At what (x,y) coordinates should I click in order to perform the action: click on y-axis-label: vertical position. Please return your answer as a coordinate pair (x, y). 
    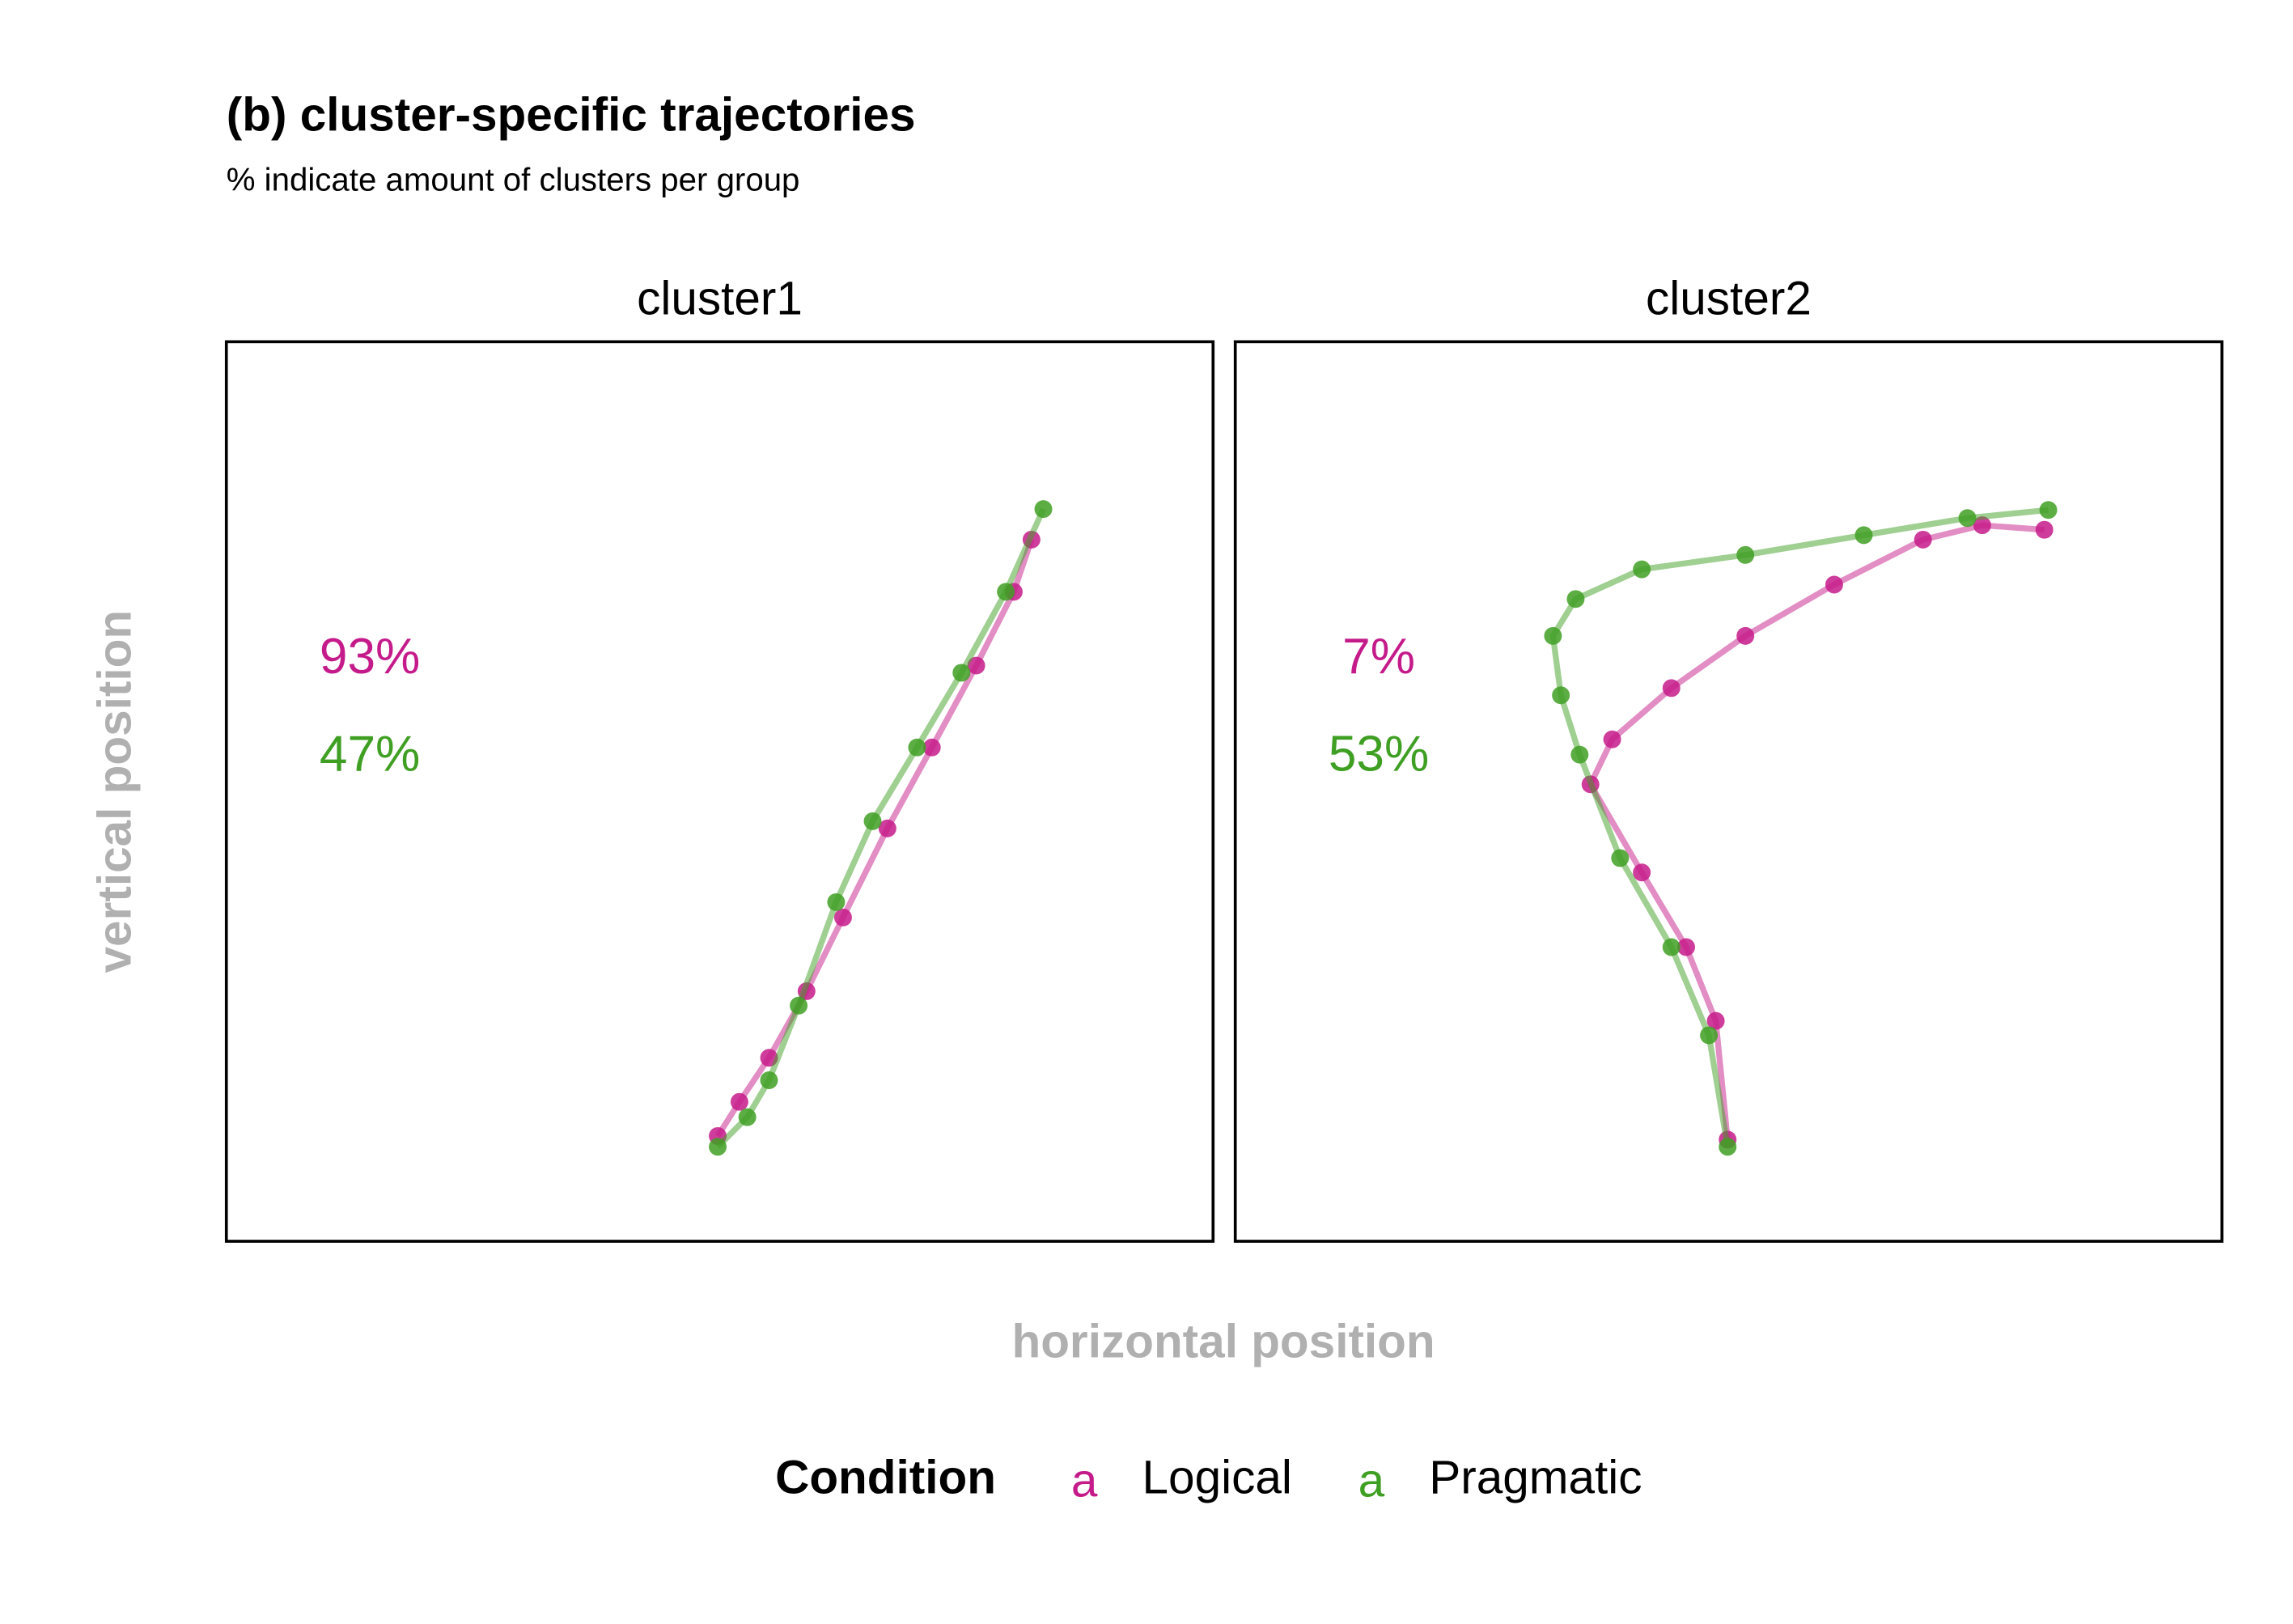
    Looking at the image, I should click on (115, 791).